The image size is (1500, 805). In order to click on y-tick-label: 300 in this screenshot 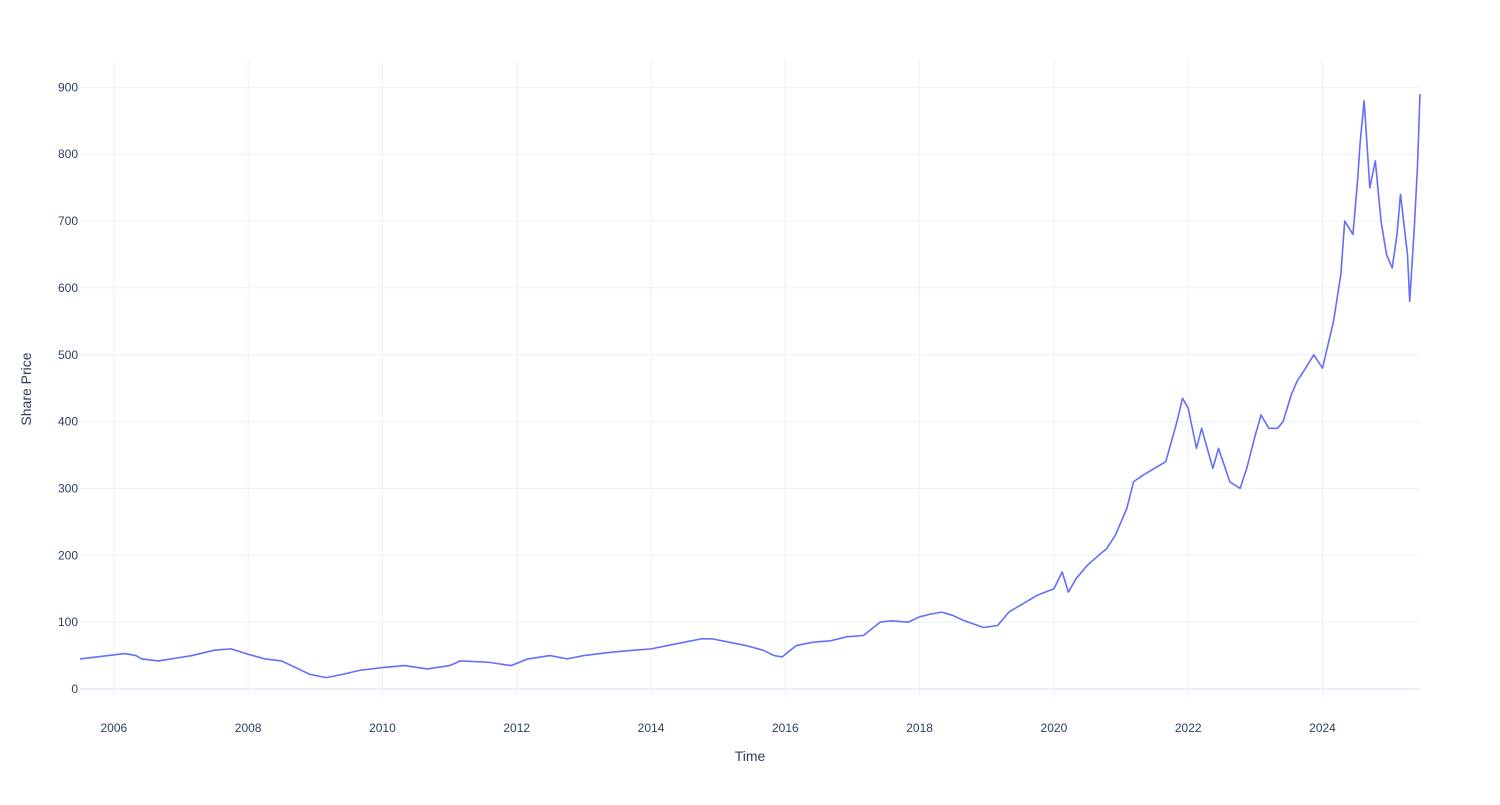, I will do `click(68, 488)`.